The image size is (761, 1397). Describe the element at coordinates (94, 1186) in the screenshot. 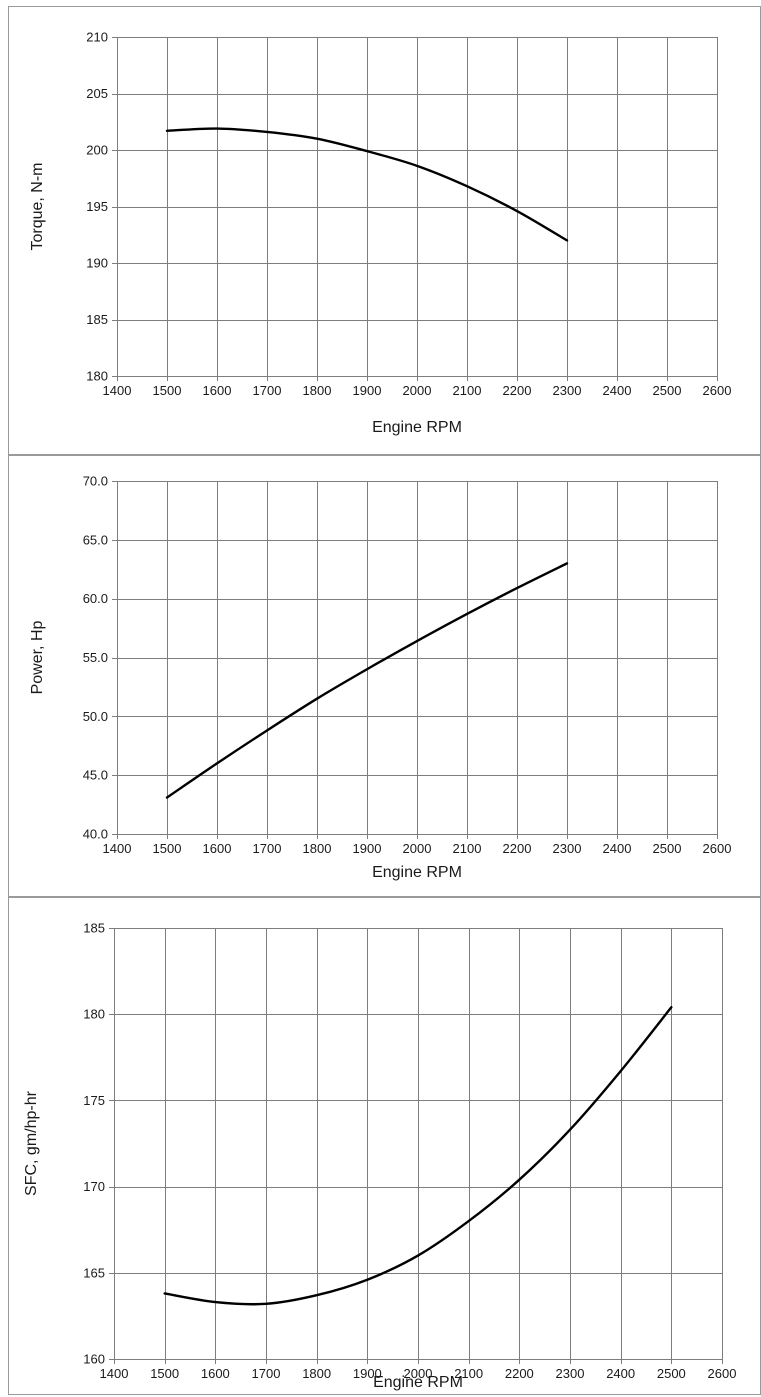

I see `y-tick-label: 170` at that location.